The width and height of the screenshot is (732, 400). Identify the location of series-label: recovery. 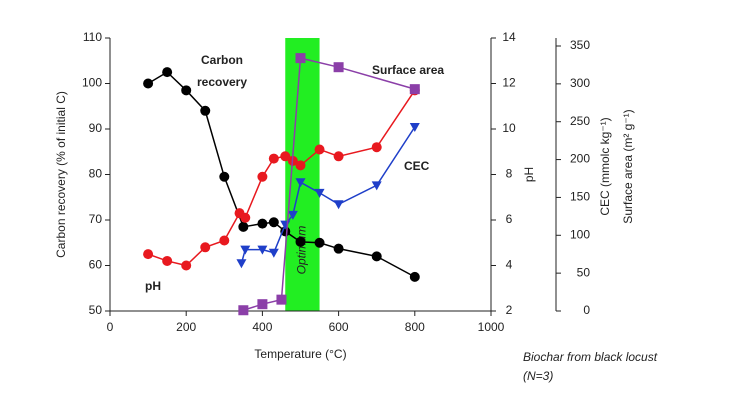
(222, 82).